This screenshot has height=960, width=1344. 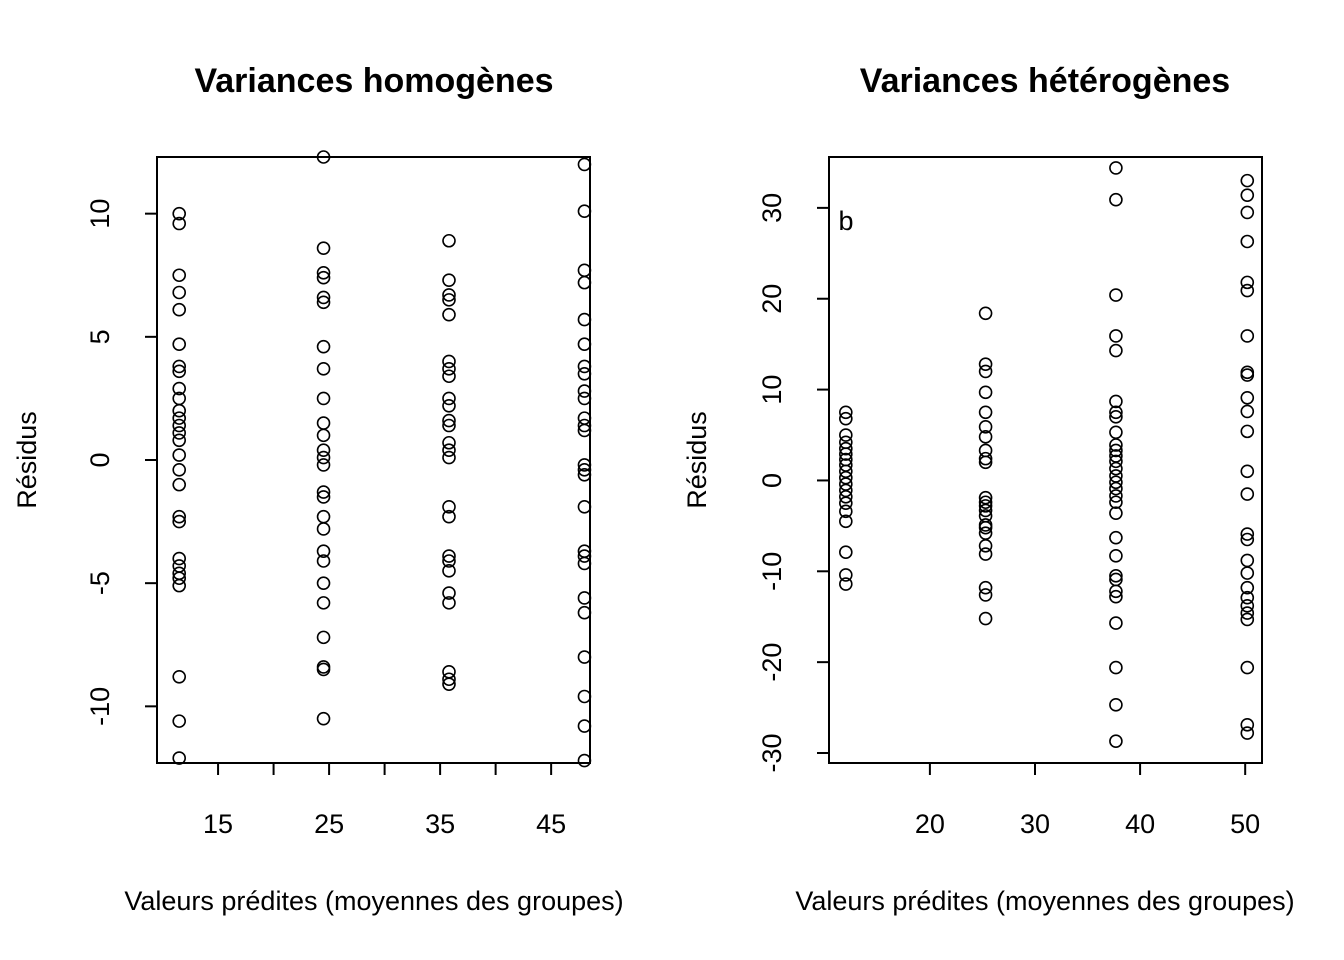 What do you see at coordinates (1045, 81) in the screenshot?
I see `chart-title: Variances hétérogènes` at bounding box center [1045, 81].